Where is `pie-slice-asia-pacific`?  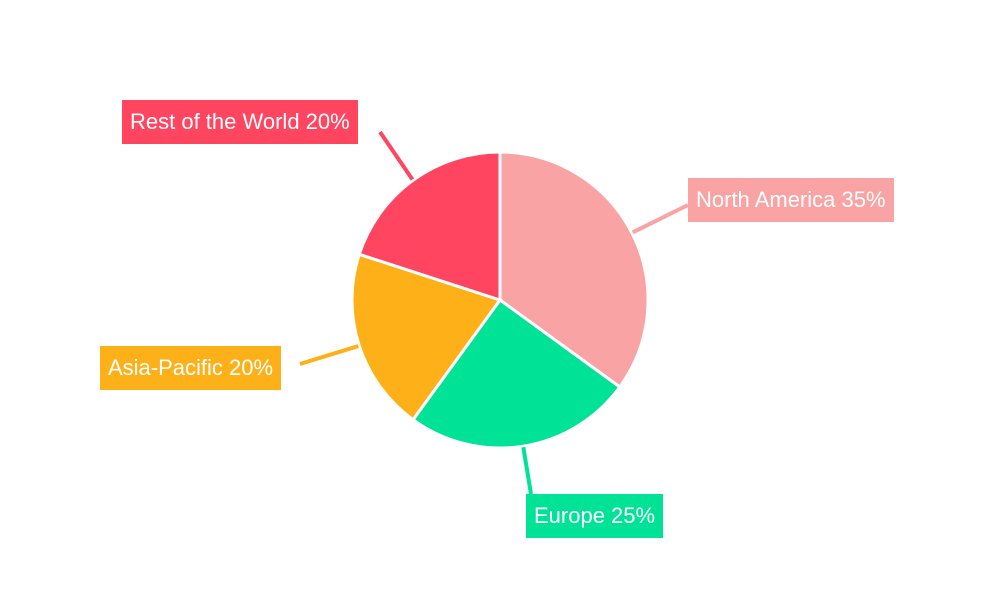 pie-slice-asia-pacific is located at coordinates (426, 337).